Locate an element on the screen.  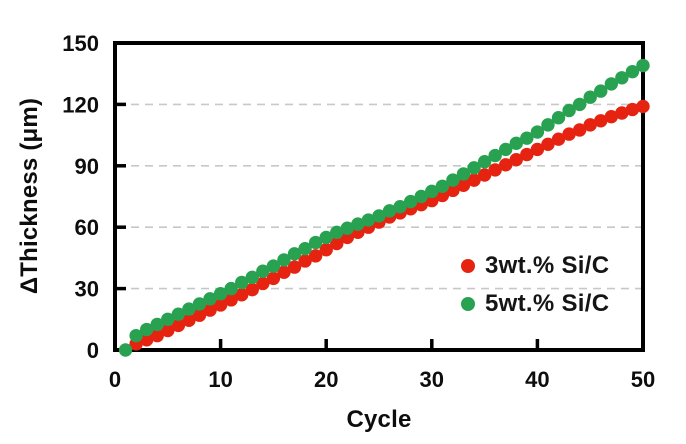
x-tick-label: 40 is located at coordinates (537, 379).